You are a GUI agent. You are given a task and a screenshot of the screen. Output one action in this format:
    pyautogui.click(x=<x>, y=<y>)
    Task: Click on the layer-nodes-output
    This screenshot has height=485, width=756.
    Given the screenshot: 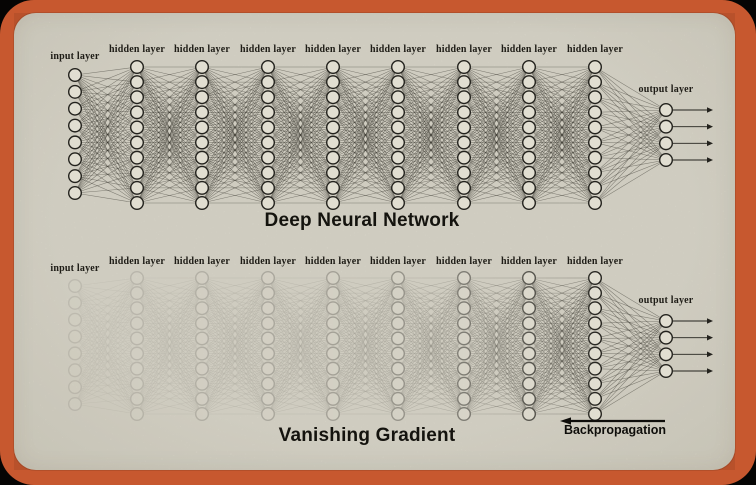 What is the action you would take?
    pyautogui.click(x=666, y=134)
    